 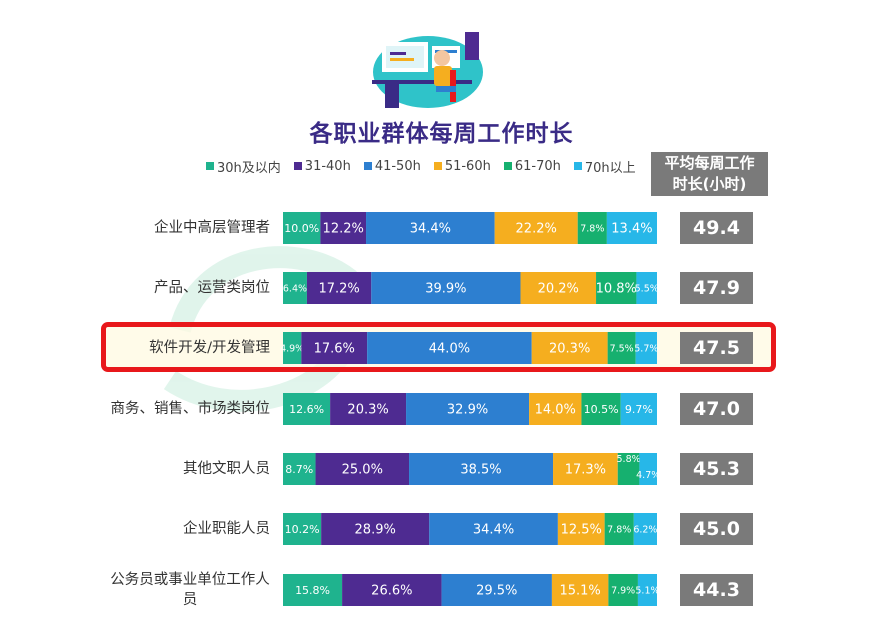 I want to click on legend-label: 41-50h, so click(x=397, y=166).